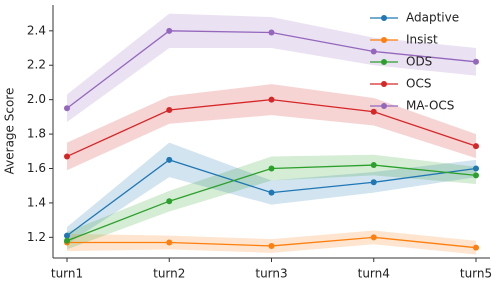  I want to click on y-tick-label: 1.6, so click(36, 168).